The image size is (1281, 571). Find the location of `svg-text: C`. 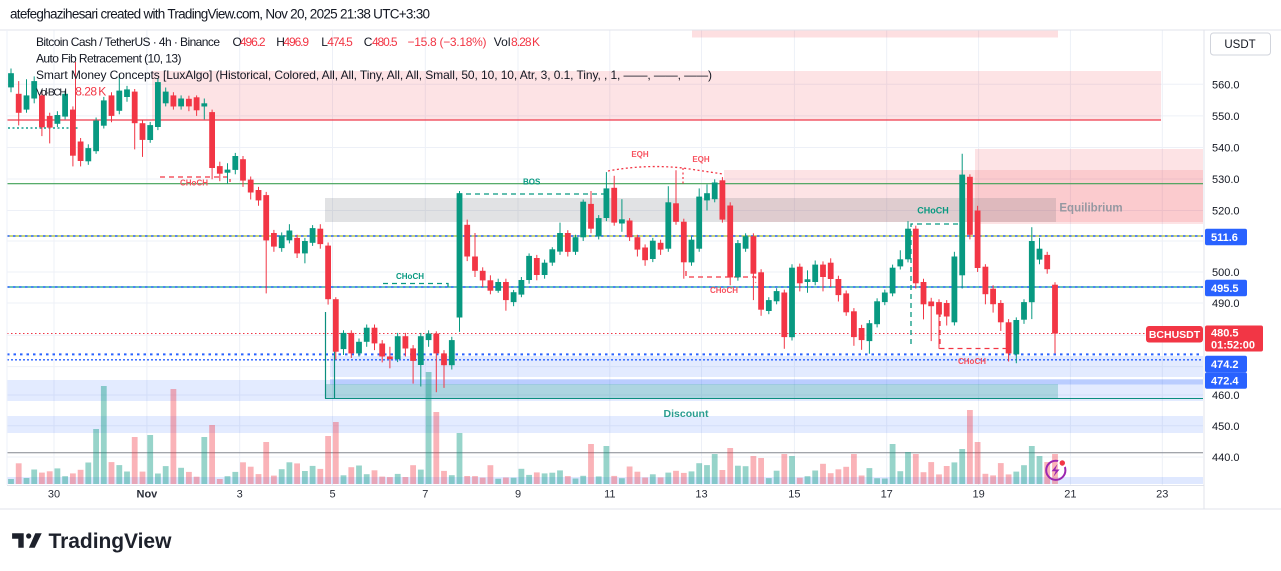

svg-text: C is located at coordinates (368, 42).